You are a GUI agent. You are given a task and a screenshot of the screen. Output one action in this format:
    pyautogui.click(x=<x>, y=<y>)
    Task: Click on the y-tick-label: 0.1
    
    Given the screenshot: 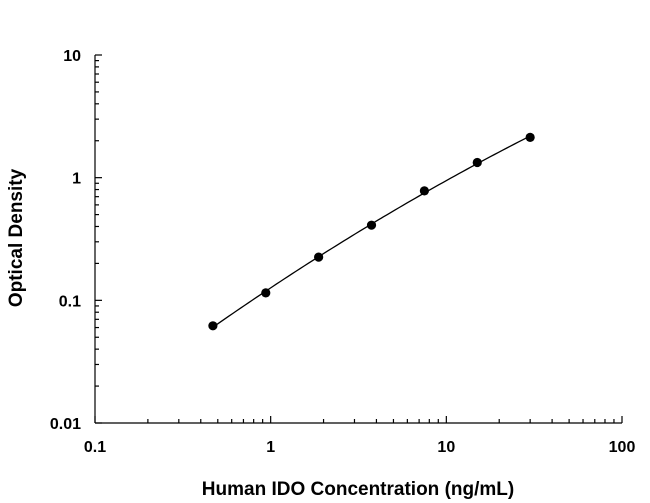 What is the action you would take?
    pyautogui.click(x=70, y=301)
    